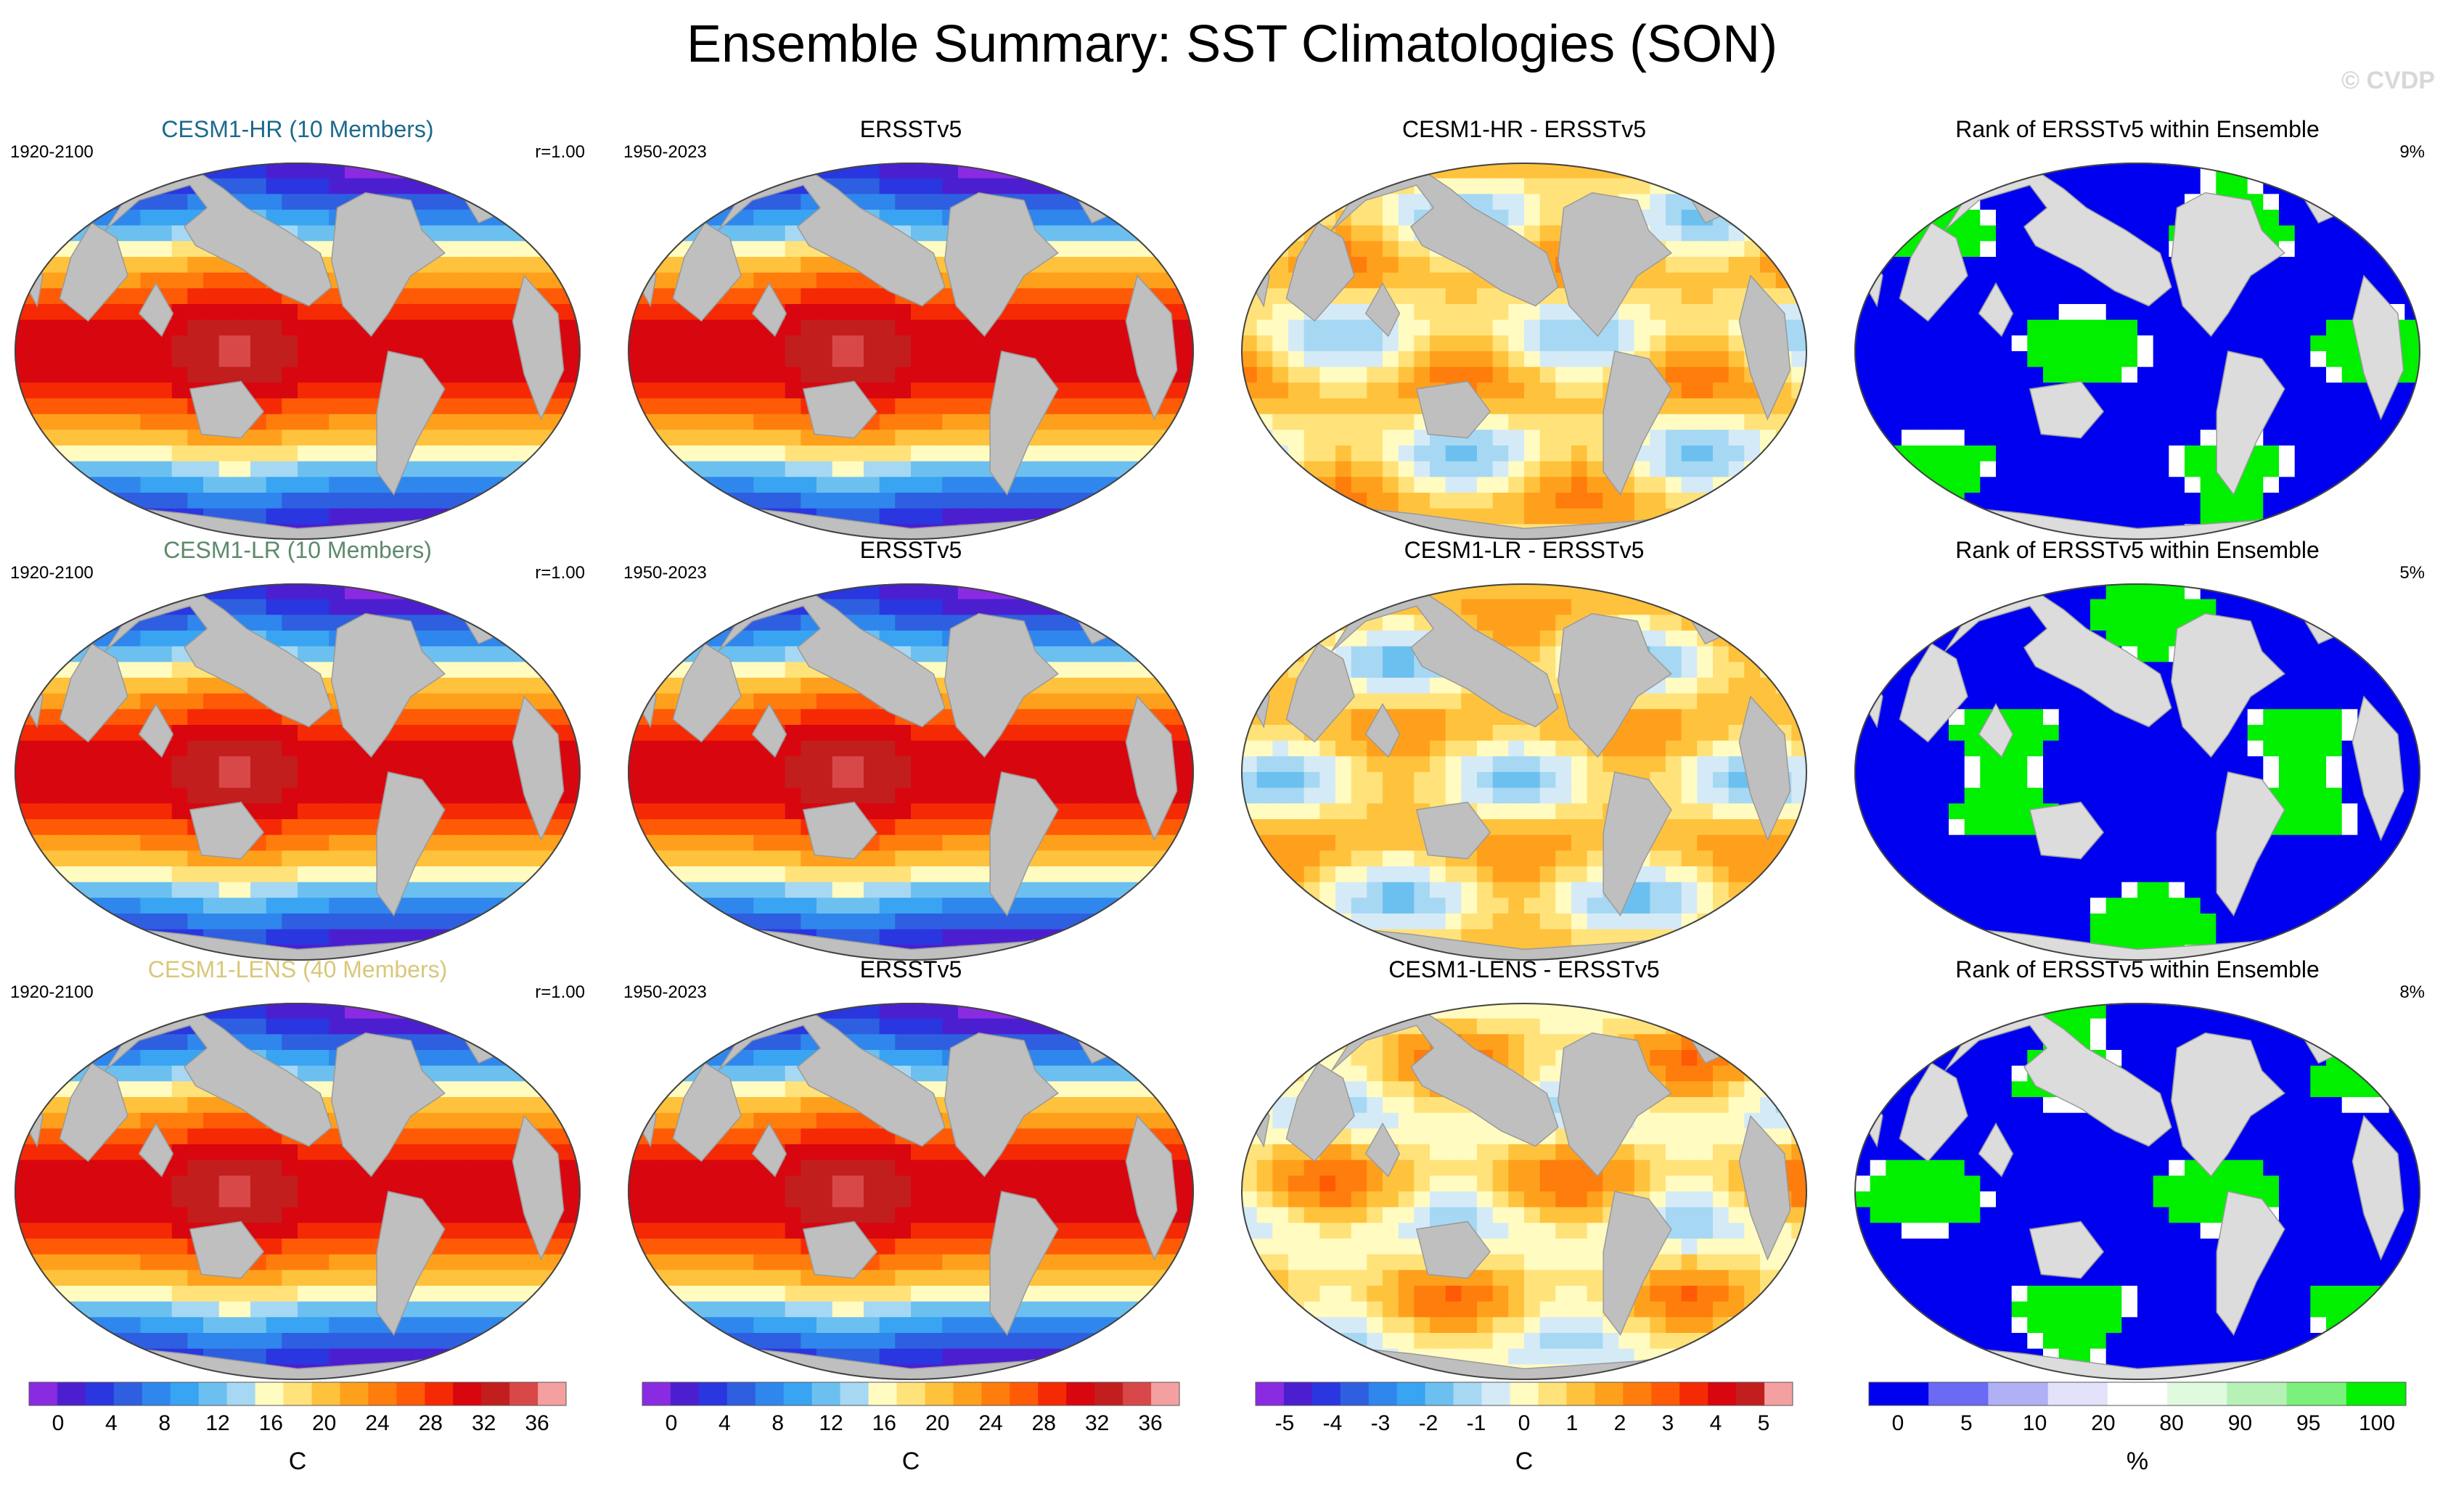 This screenshot has width=2464, height=1486. Describe the element at coordinates (910, 550) in the screenshot. I see `panel-title: ERSSTv5` at that location.